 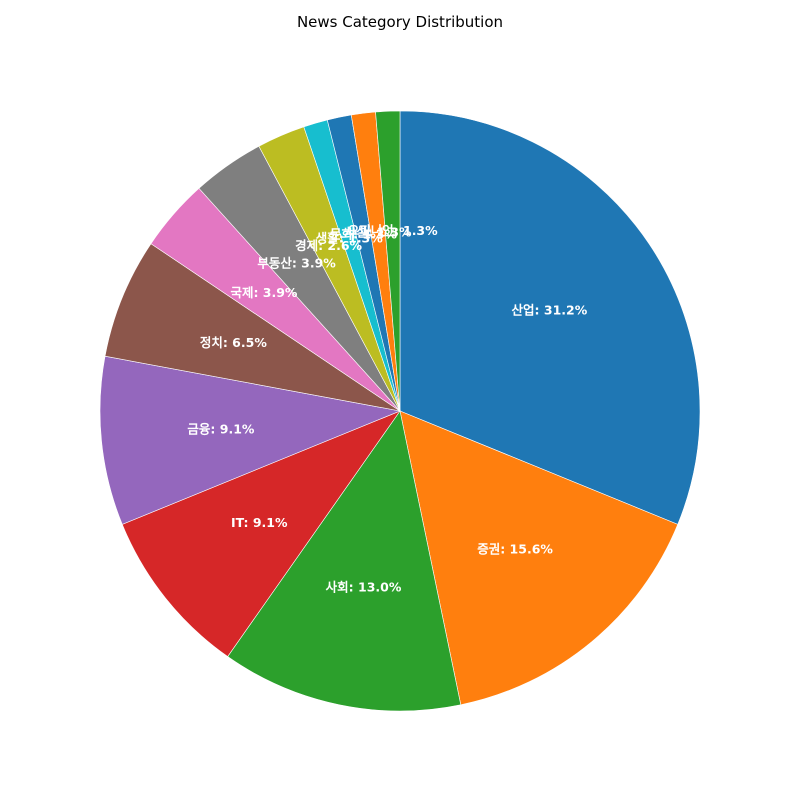 I want to click on pie-slice-label-8: 부동산: 3.9%, so click(x=296, y=263).